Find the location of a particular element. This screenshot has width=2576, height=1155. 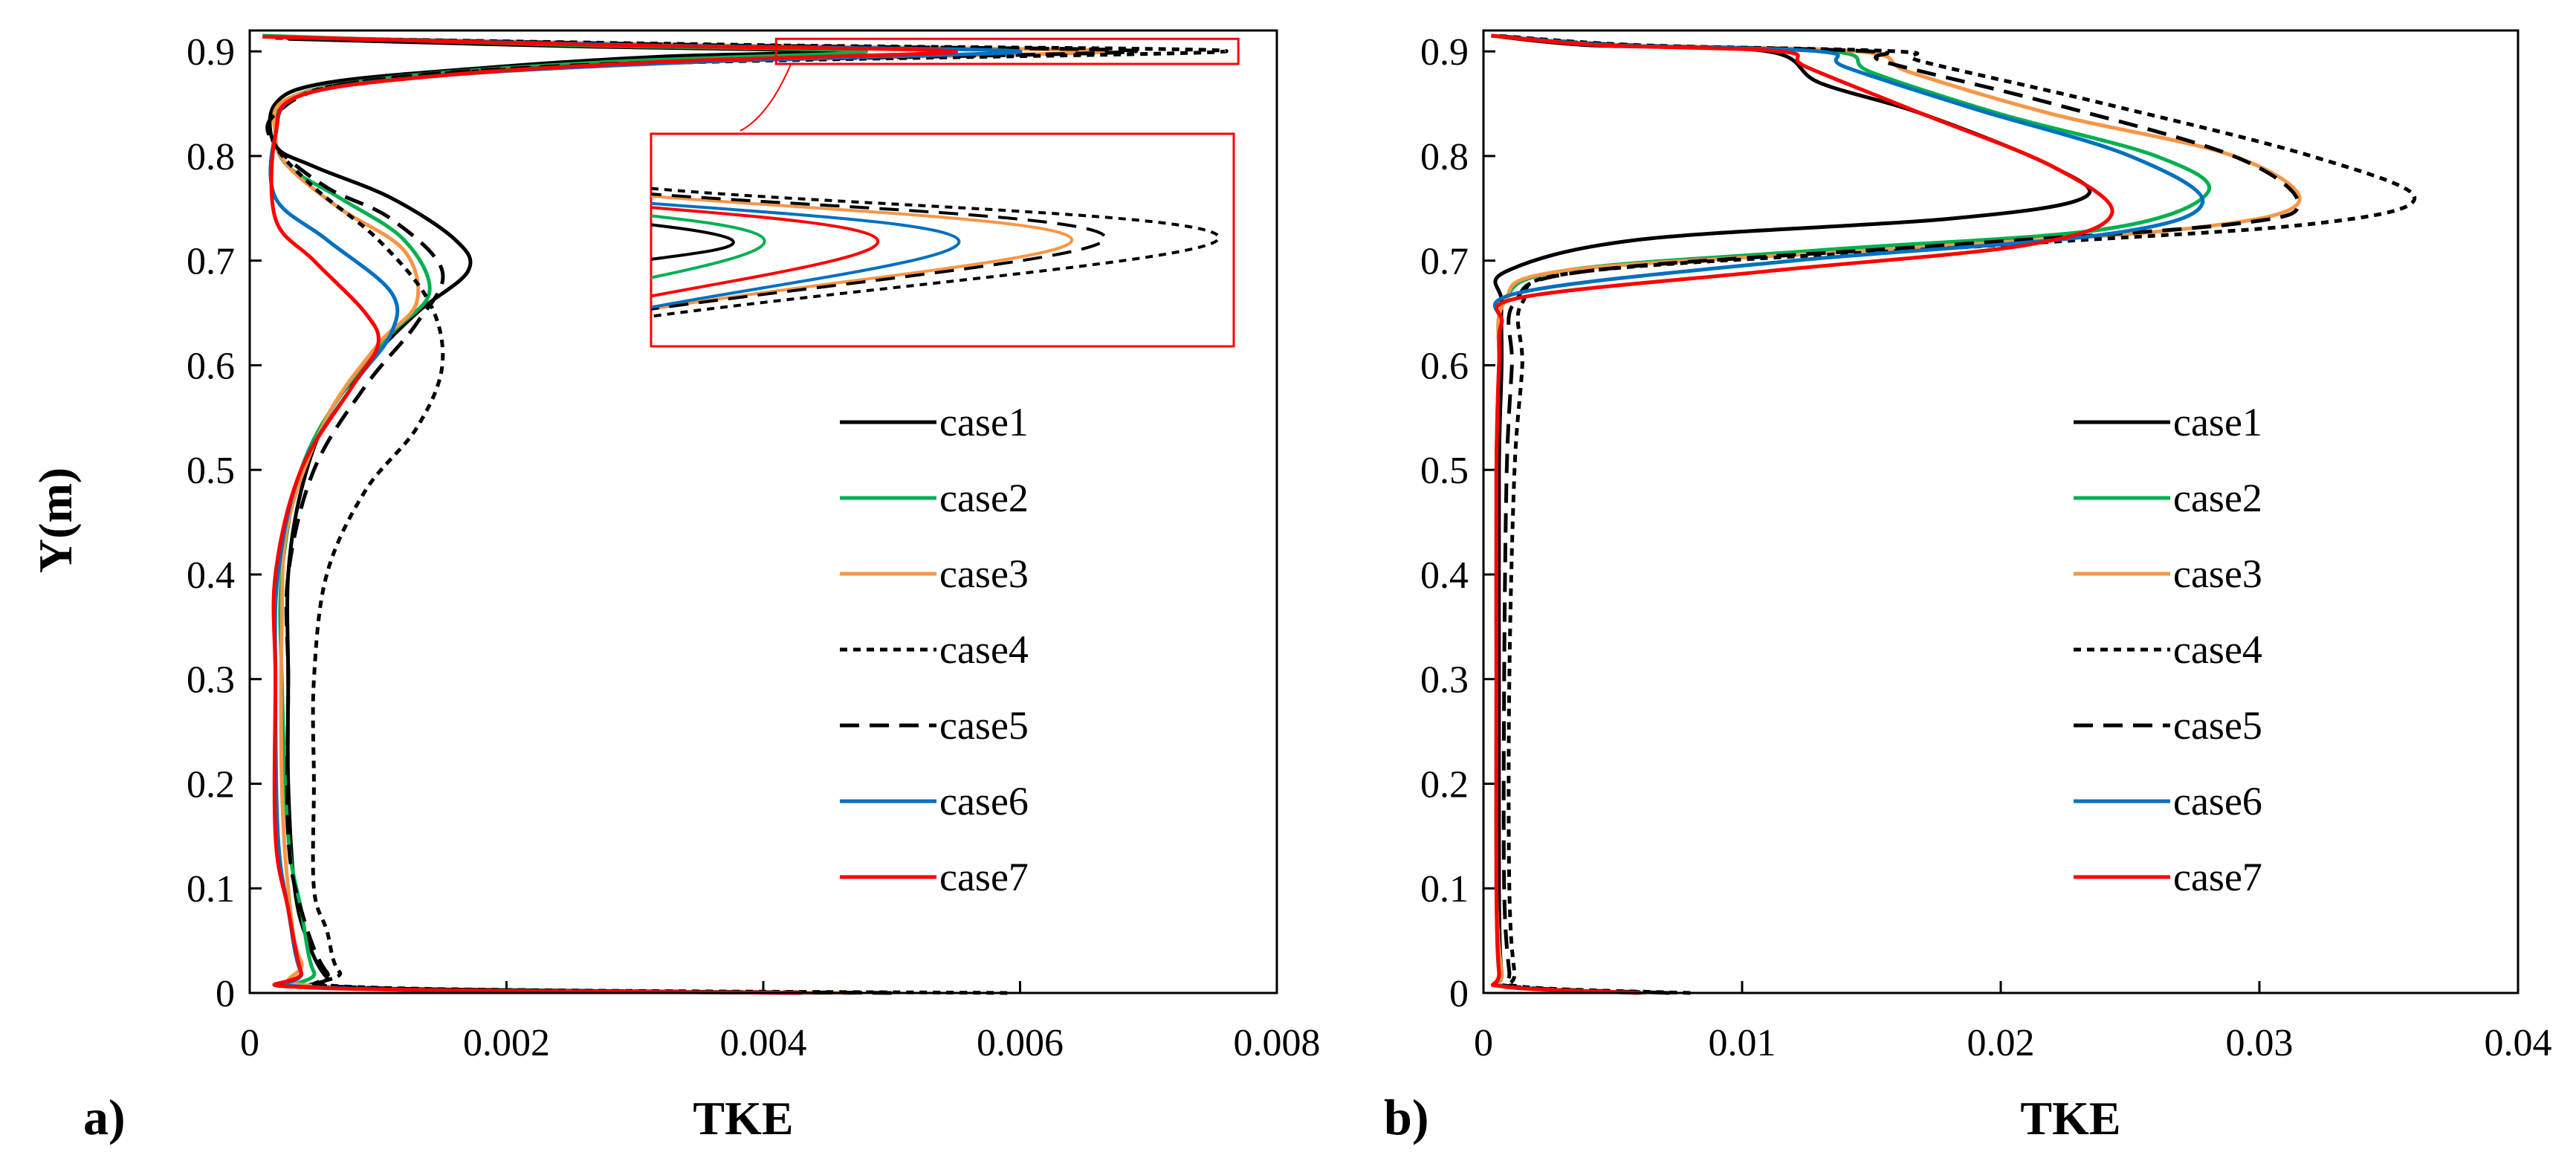

inset-lines is located at coordinates (936, 252).